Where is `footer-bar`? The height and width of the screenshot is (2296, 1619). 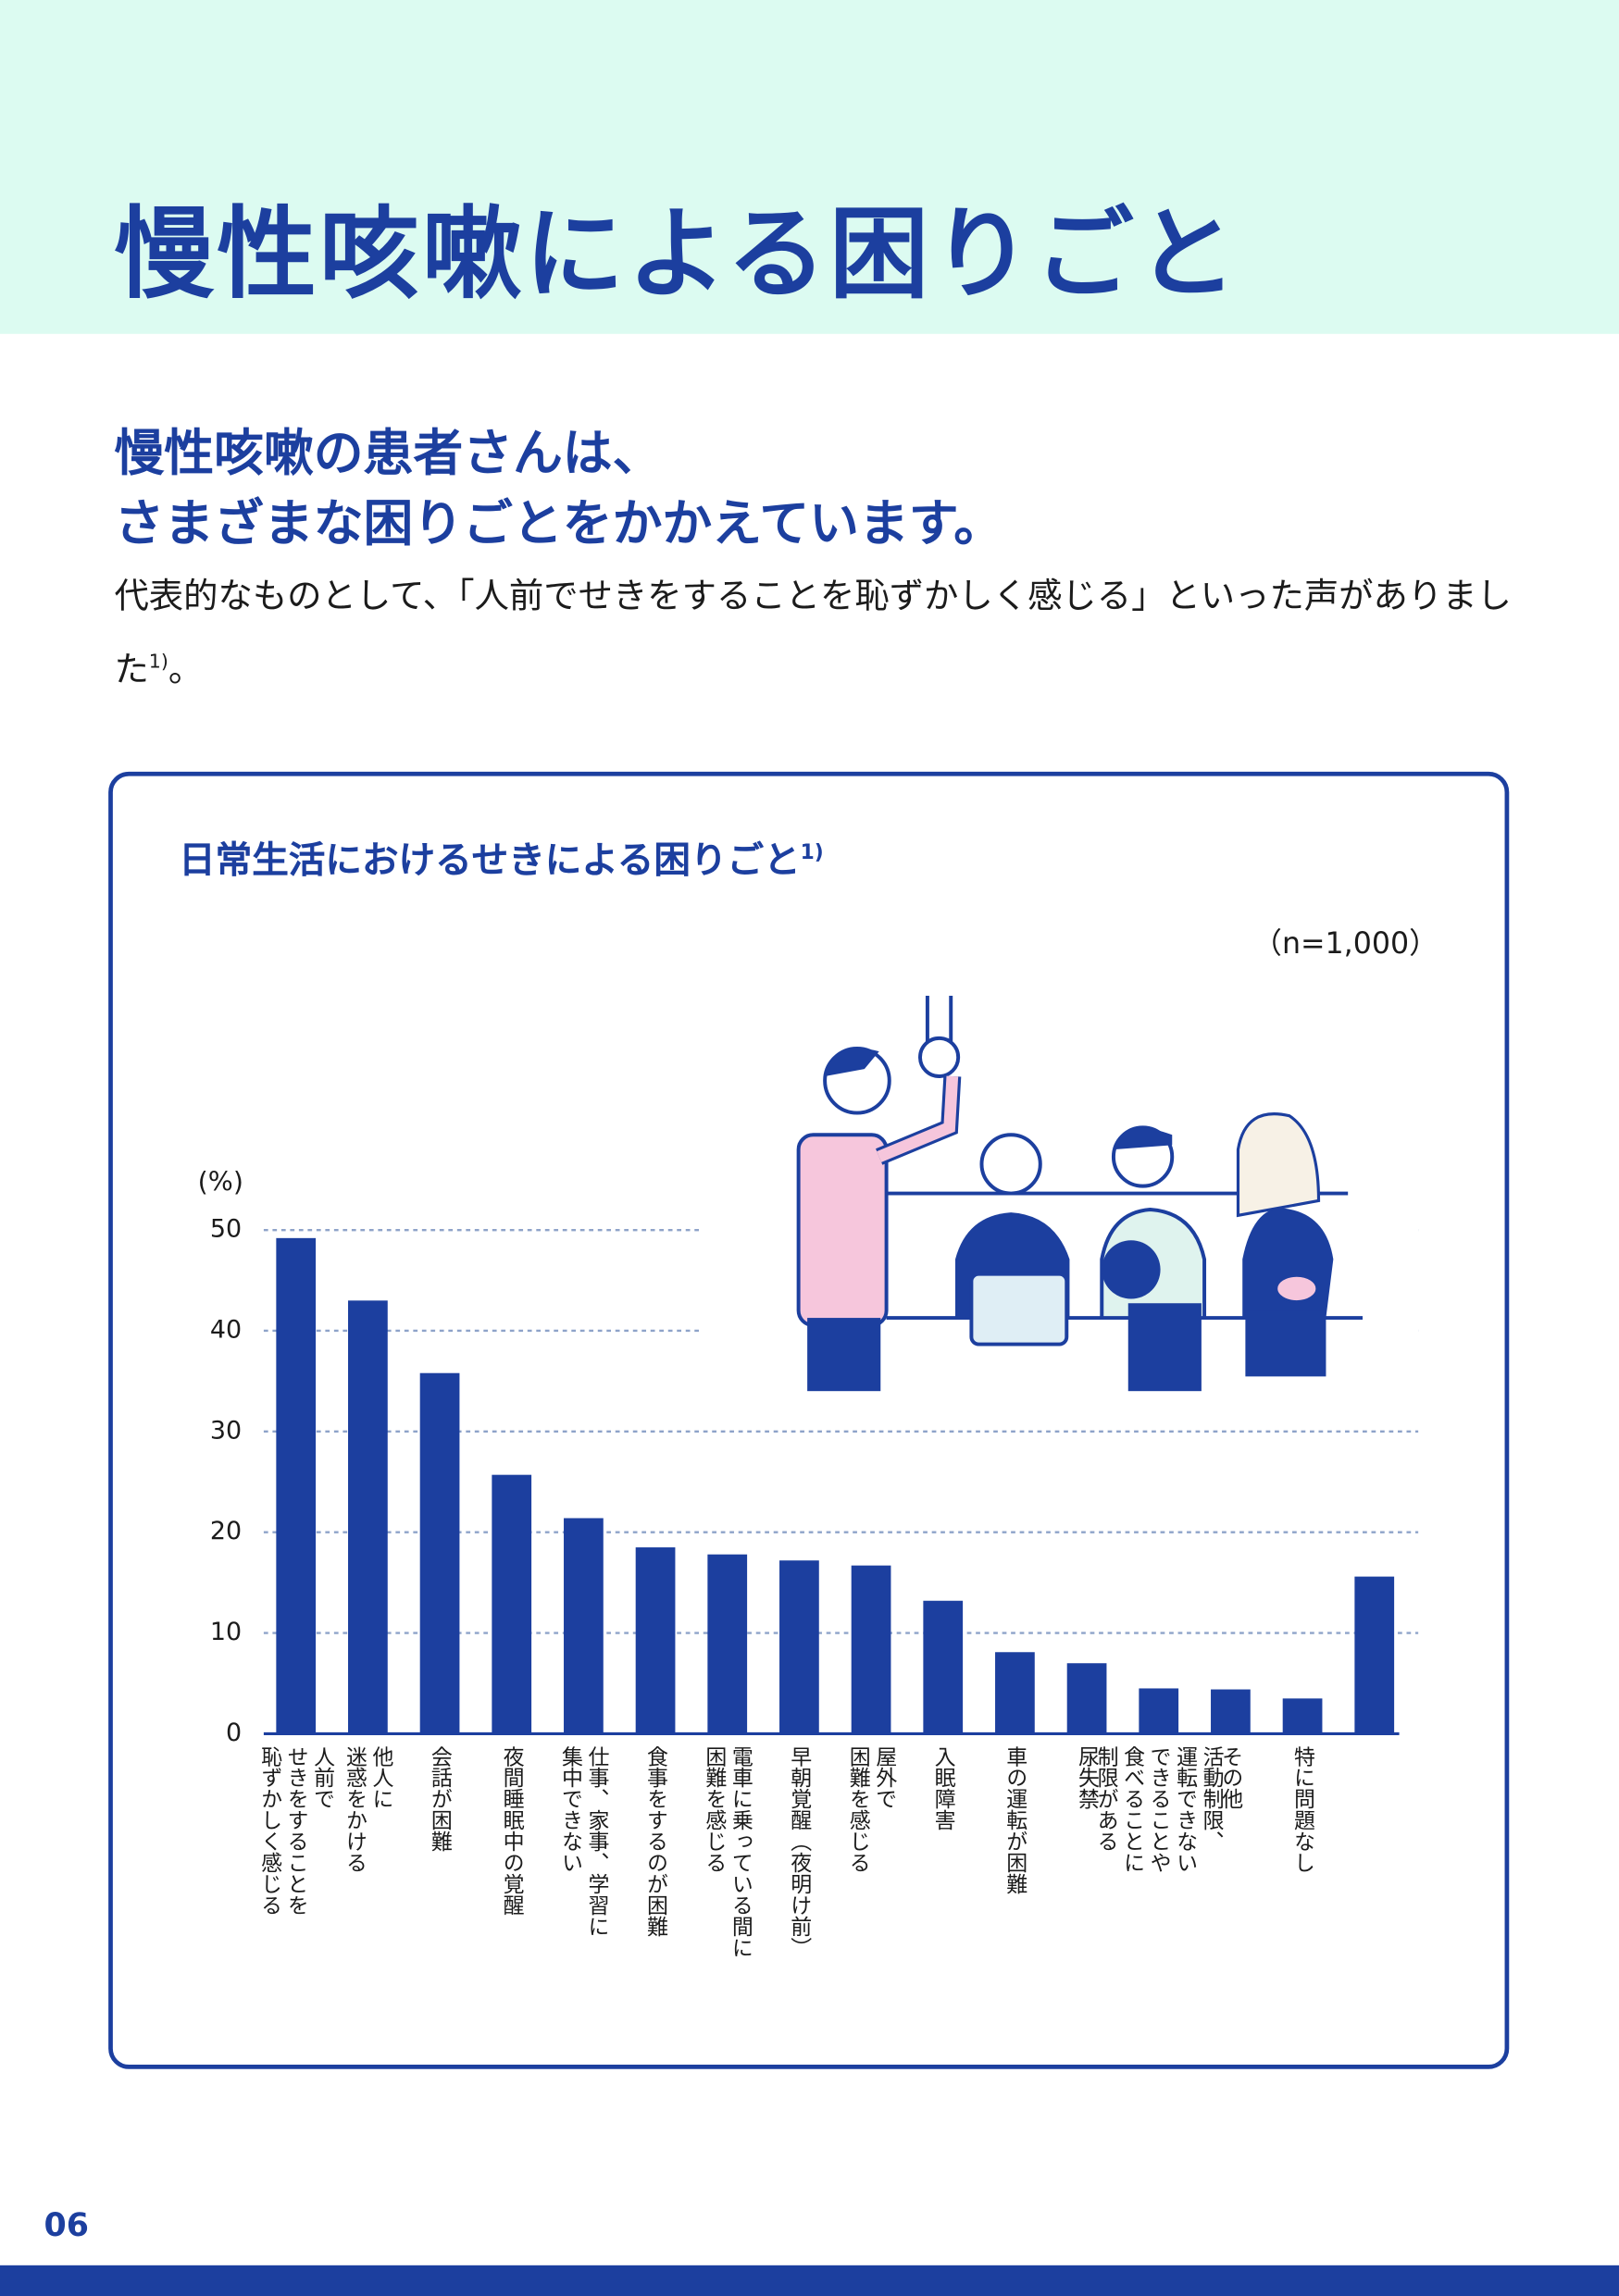 footer-bar is located at coordinates (810, 2280).